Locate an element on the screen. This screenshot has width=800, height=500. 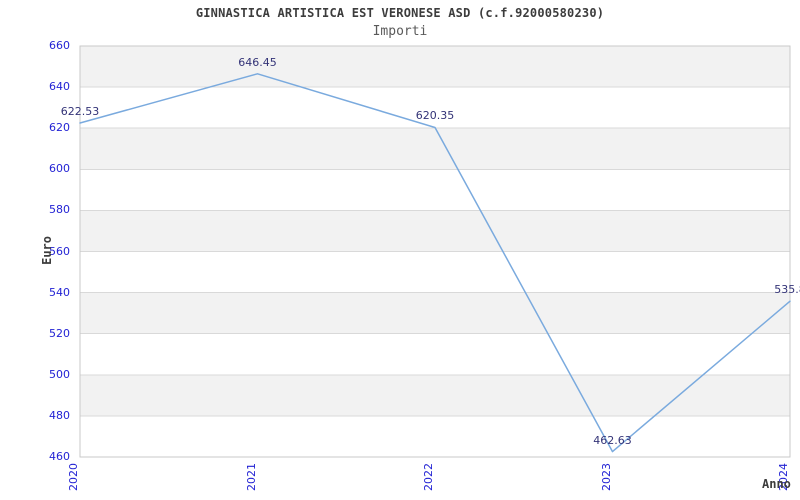
y-tick-label: 660 is located at coordinates (59, 45).